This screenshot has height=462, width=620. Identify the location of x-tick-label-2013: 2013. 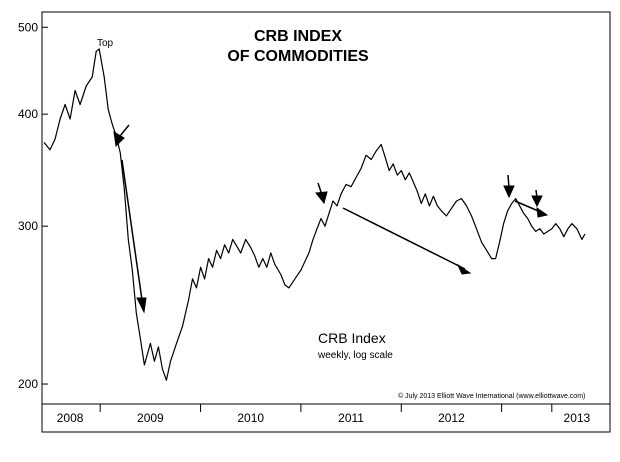
(577, 418).